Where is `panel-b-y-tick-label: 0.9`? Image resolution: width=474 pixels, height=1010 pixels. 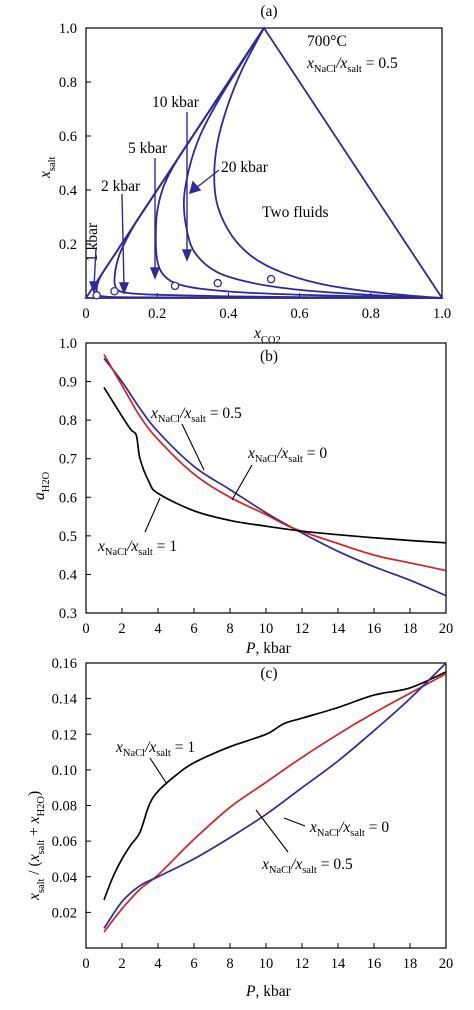 panel-b-y-tick-label: 0.9 is located at coordinates (68, 383).